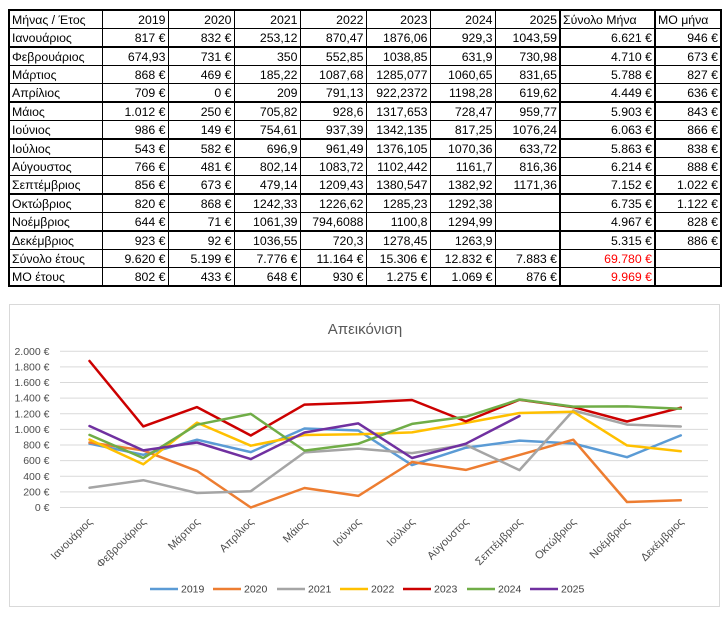 The height and width of the screenshot is (617, 728). I want to click on svg-text: Μάιος, so click(295, 530).